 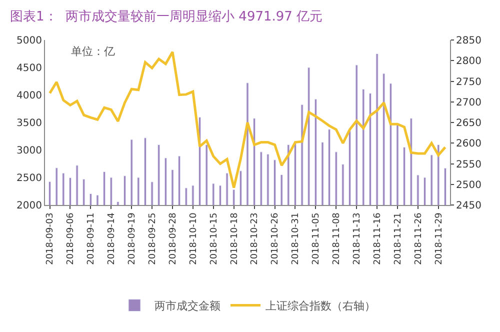 What do you see at coordinates (469, 41) in the screenshot?
I see `y2-tick-label: 2850` at bounding box center [469, 41].